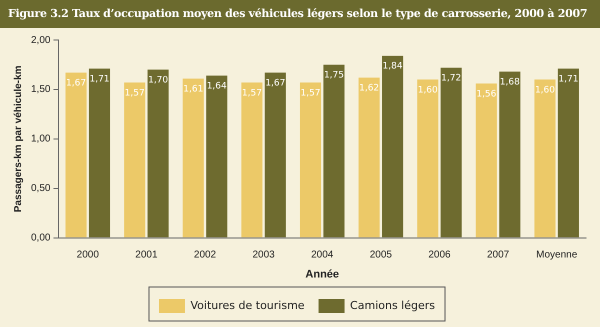 This screenshot has width=600, height=327. What do you see at coordinates (322, 274) in the screenshot?
I see `x-axis-title: Année` at bounding box center [322, 274].